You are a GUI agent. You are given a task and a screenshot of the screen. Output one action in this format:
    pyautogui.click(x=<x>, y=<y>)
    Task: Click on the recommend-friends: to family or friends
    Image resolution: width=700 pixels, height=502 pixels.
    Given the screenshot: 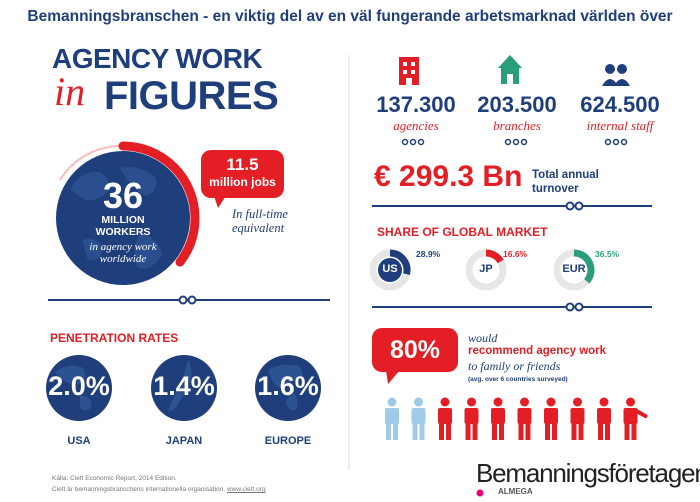 What is the action you would take?
    pyautogui.click(x=514, y=366)
    